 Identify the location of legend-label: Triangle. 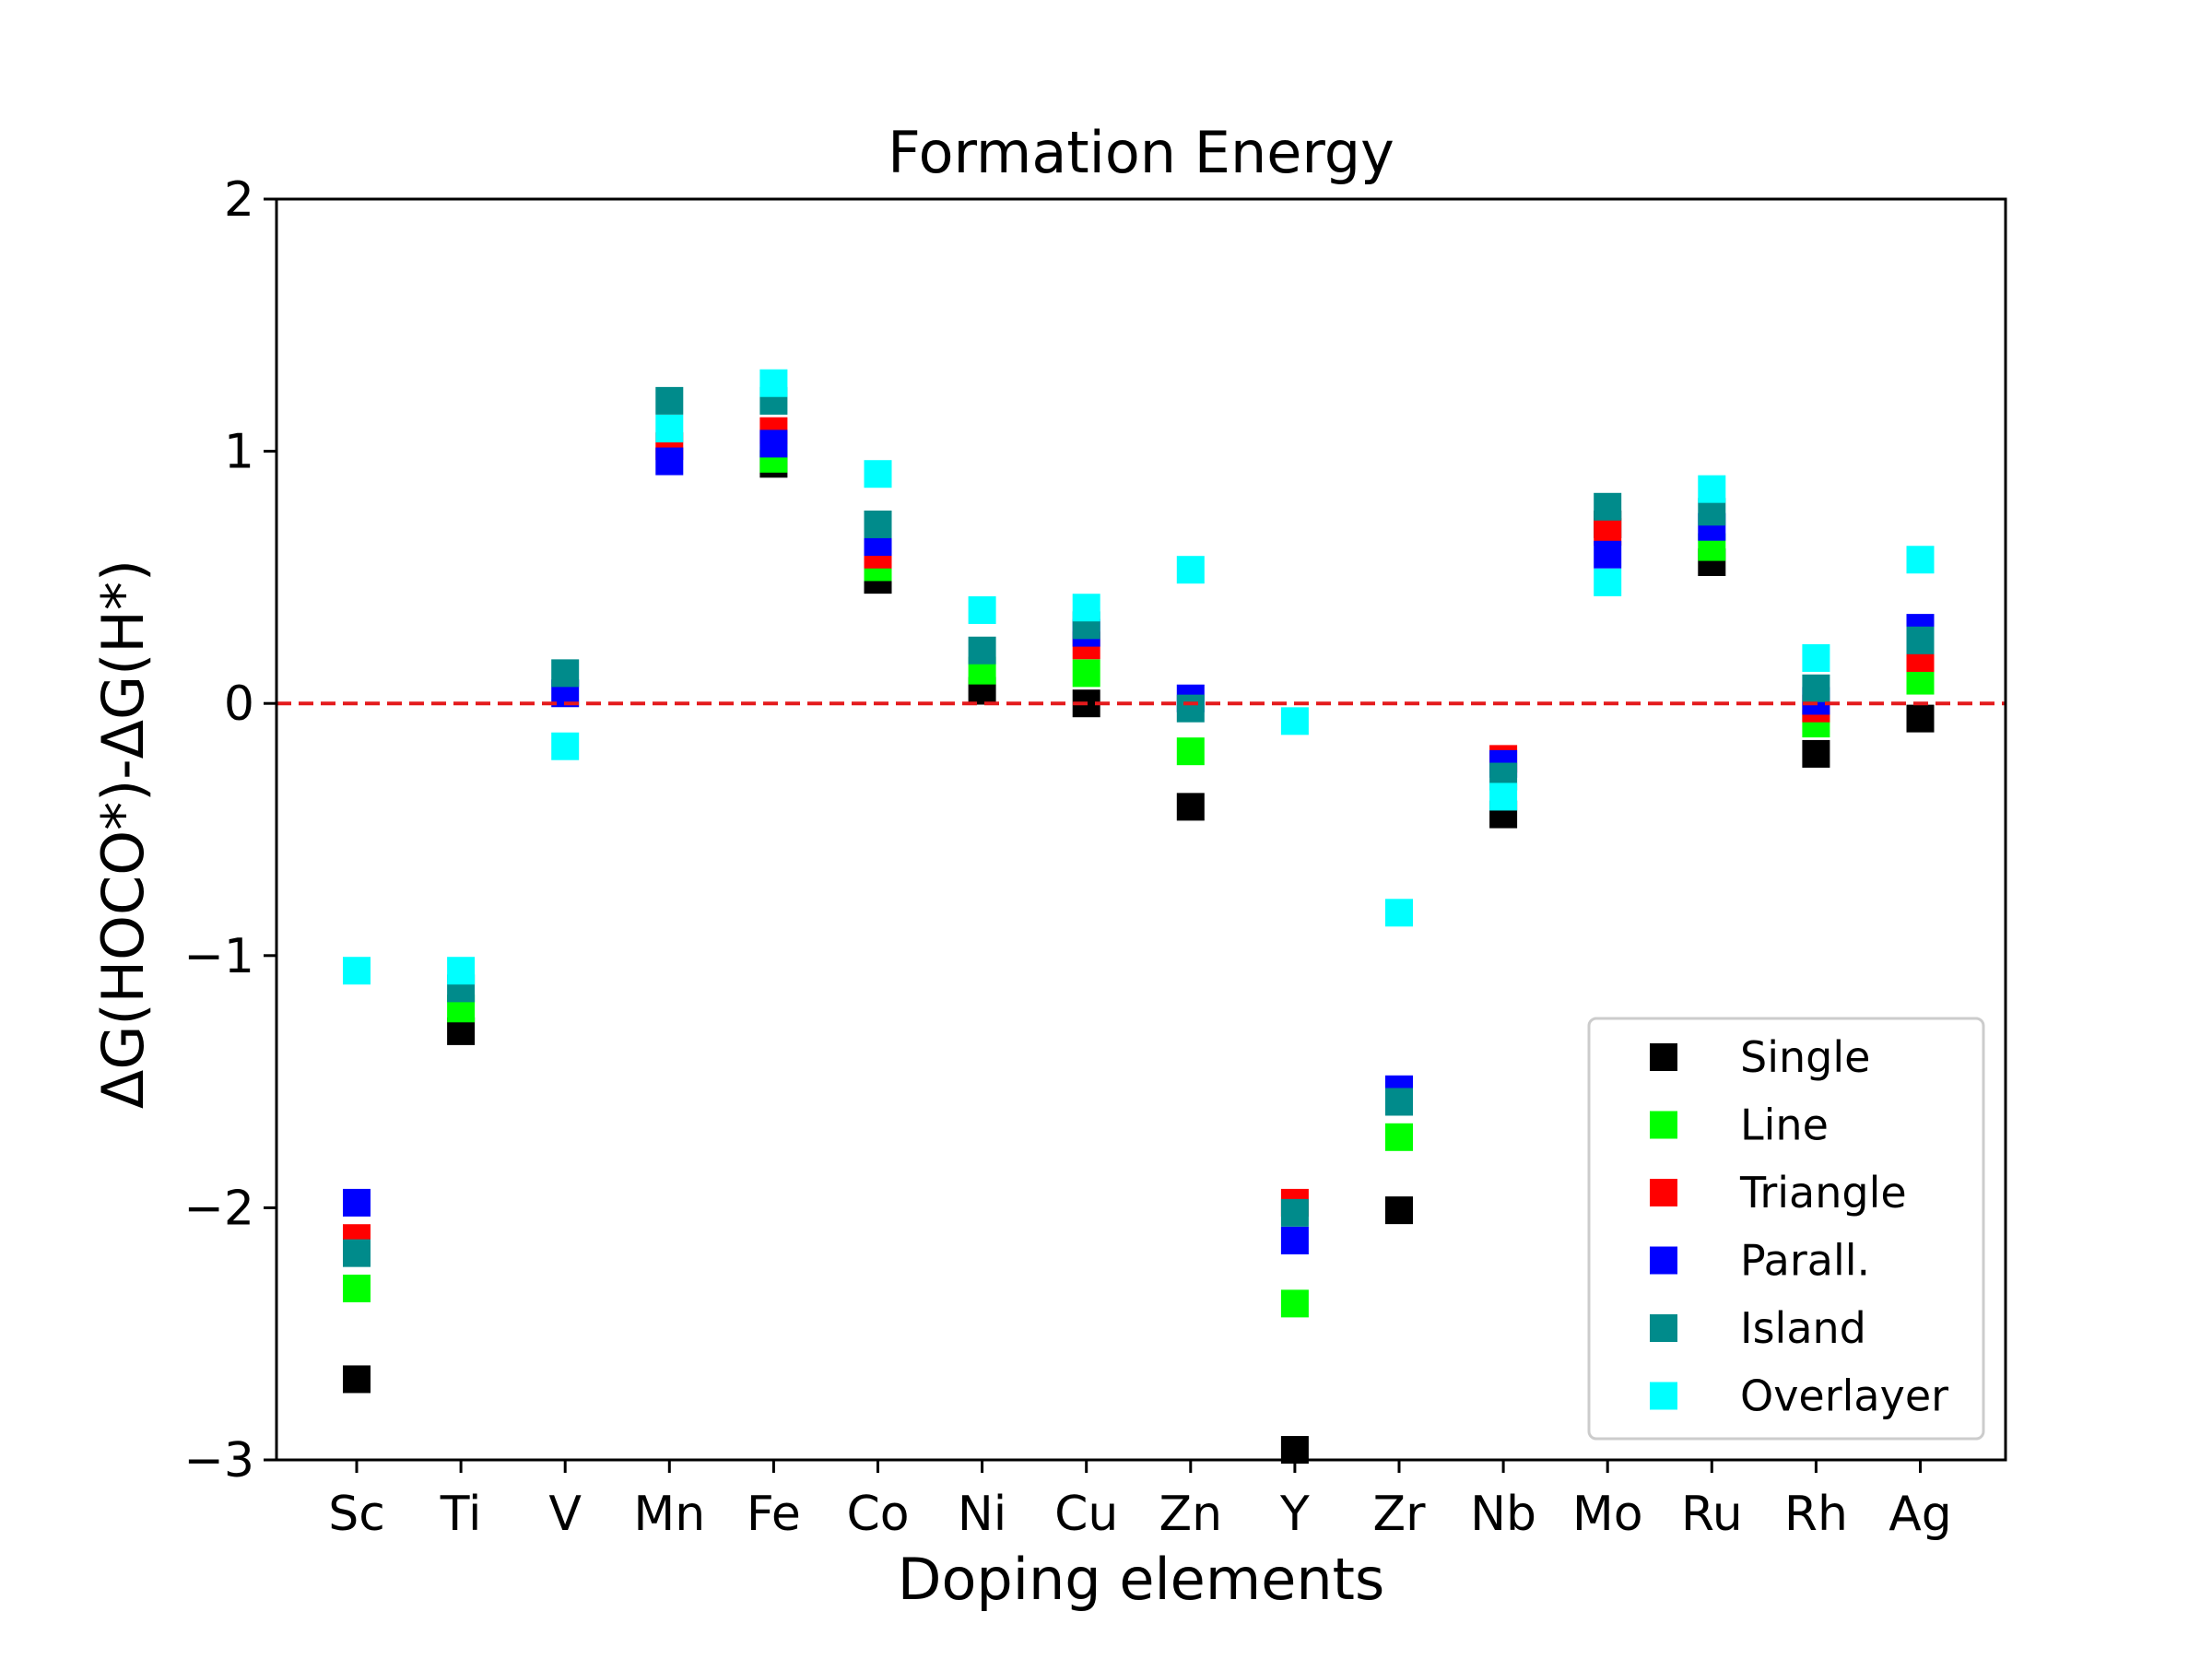
(1823, 1193).